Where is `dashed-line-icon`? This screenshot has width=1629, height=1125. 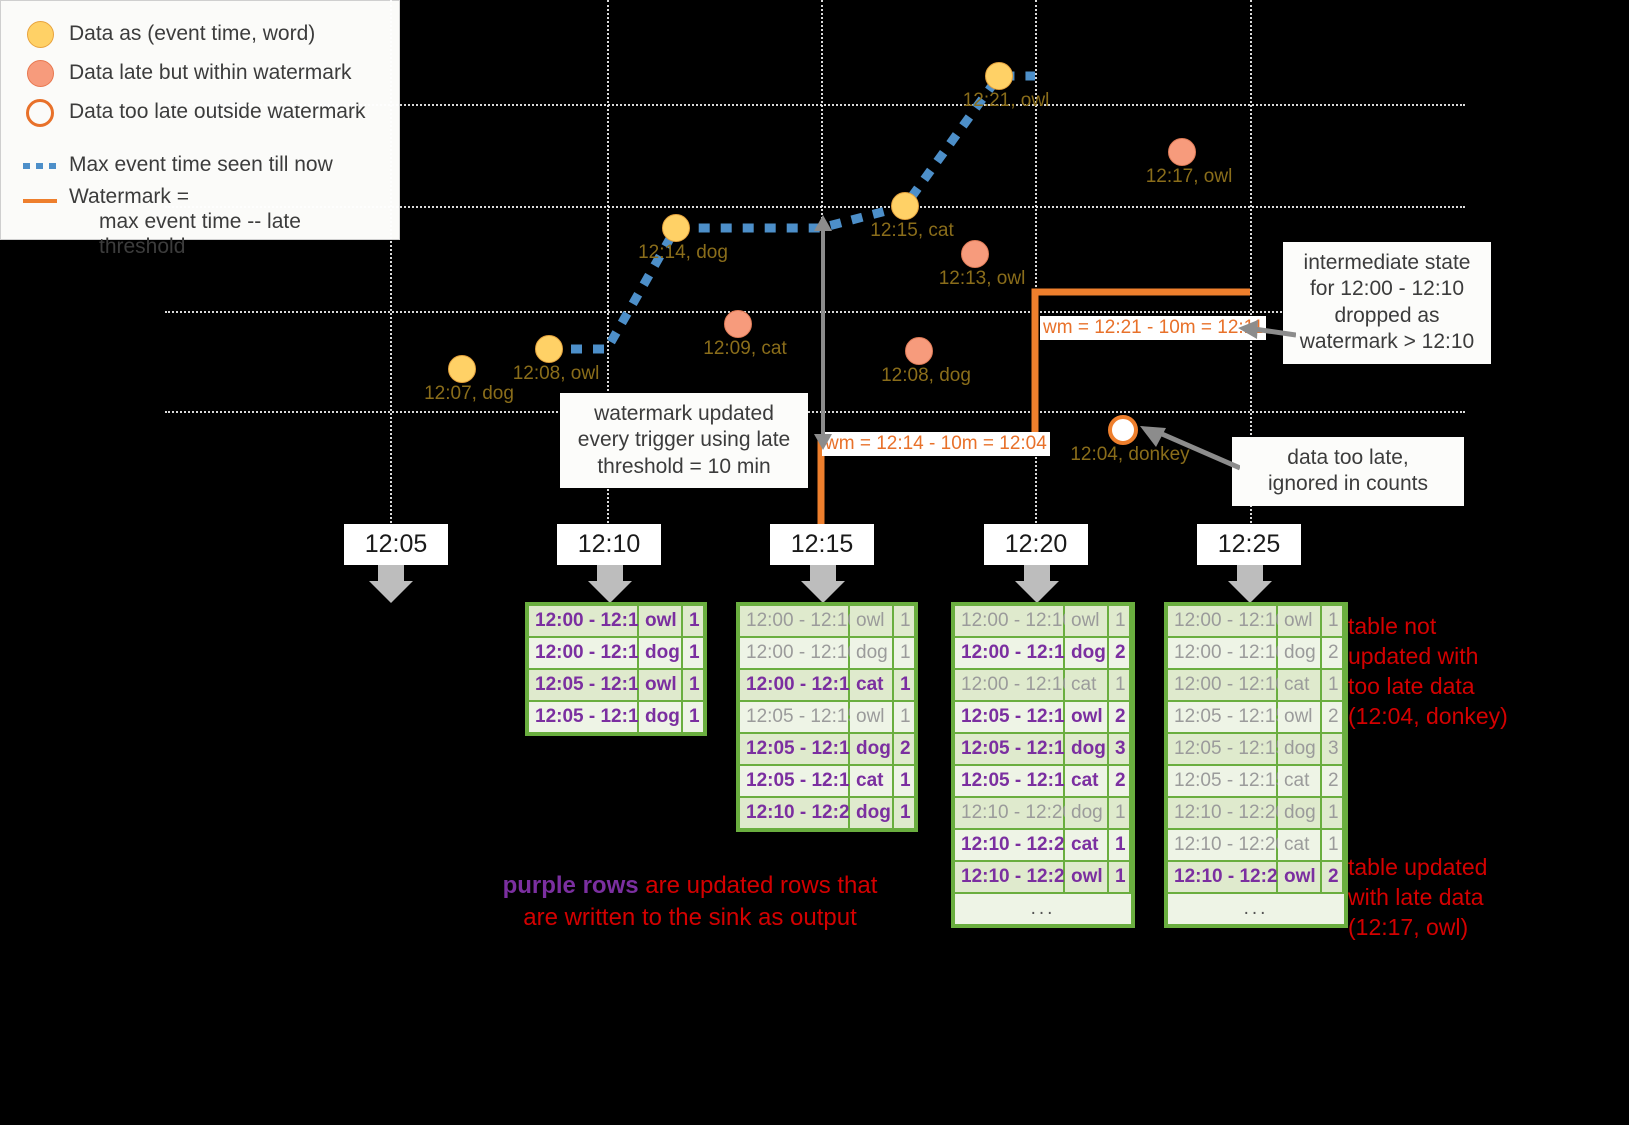 dashed-line-icon is located at coordinates (40, 165).